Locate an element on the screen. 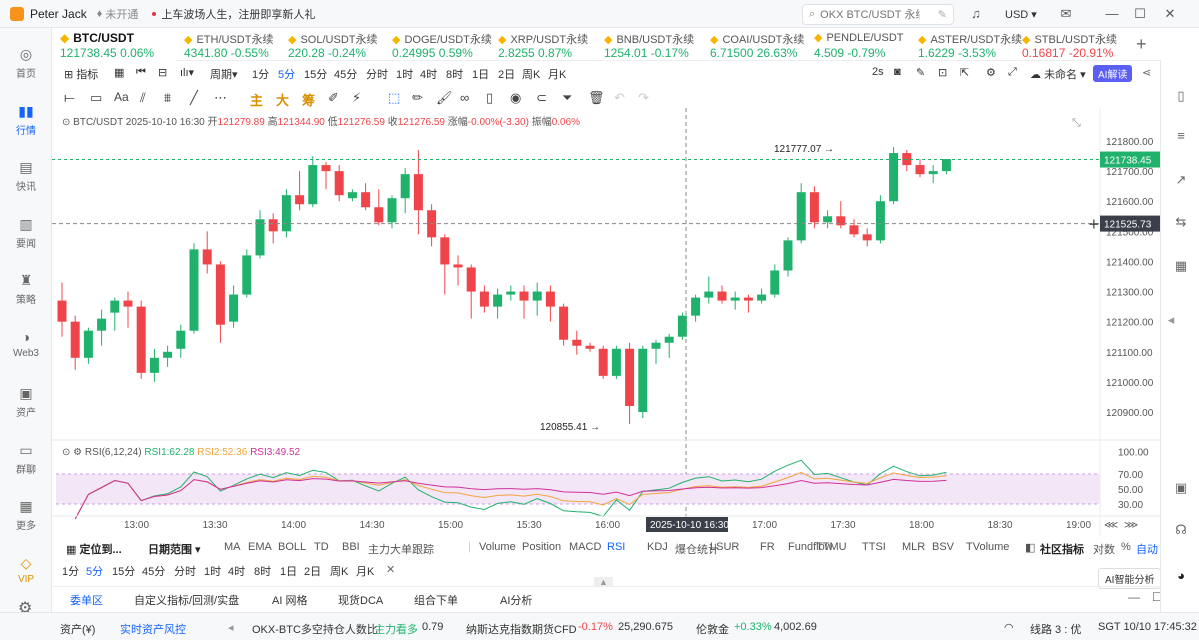 This screenshot has width=1199, height=640. interval-7: 8时 is located at coordinates (455, 75).